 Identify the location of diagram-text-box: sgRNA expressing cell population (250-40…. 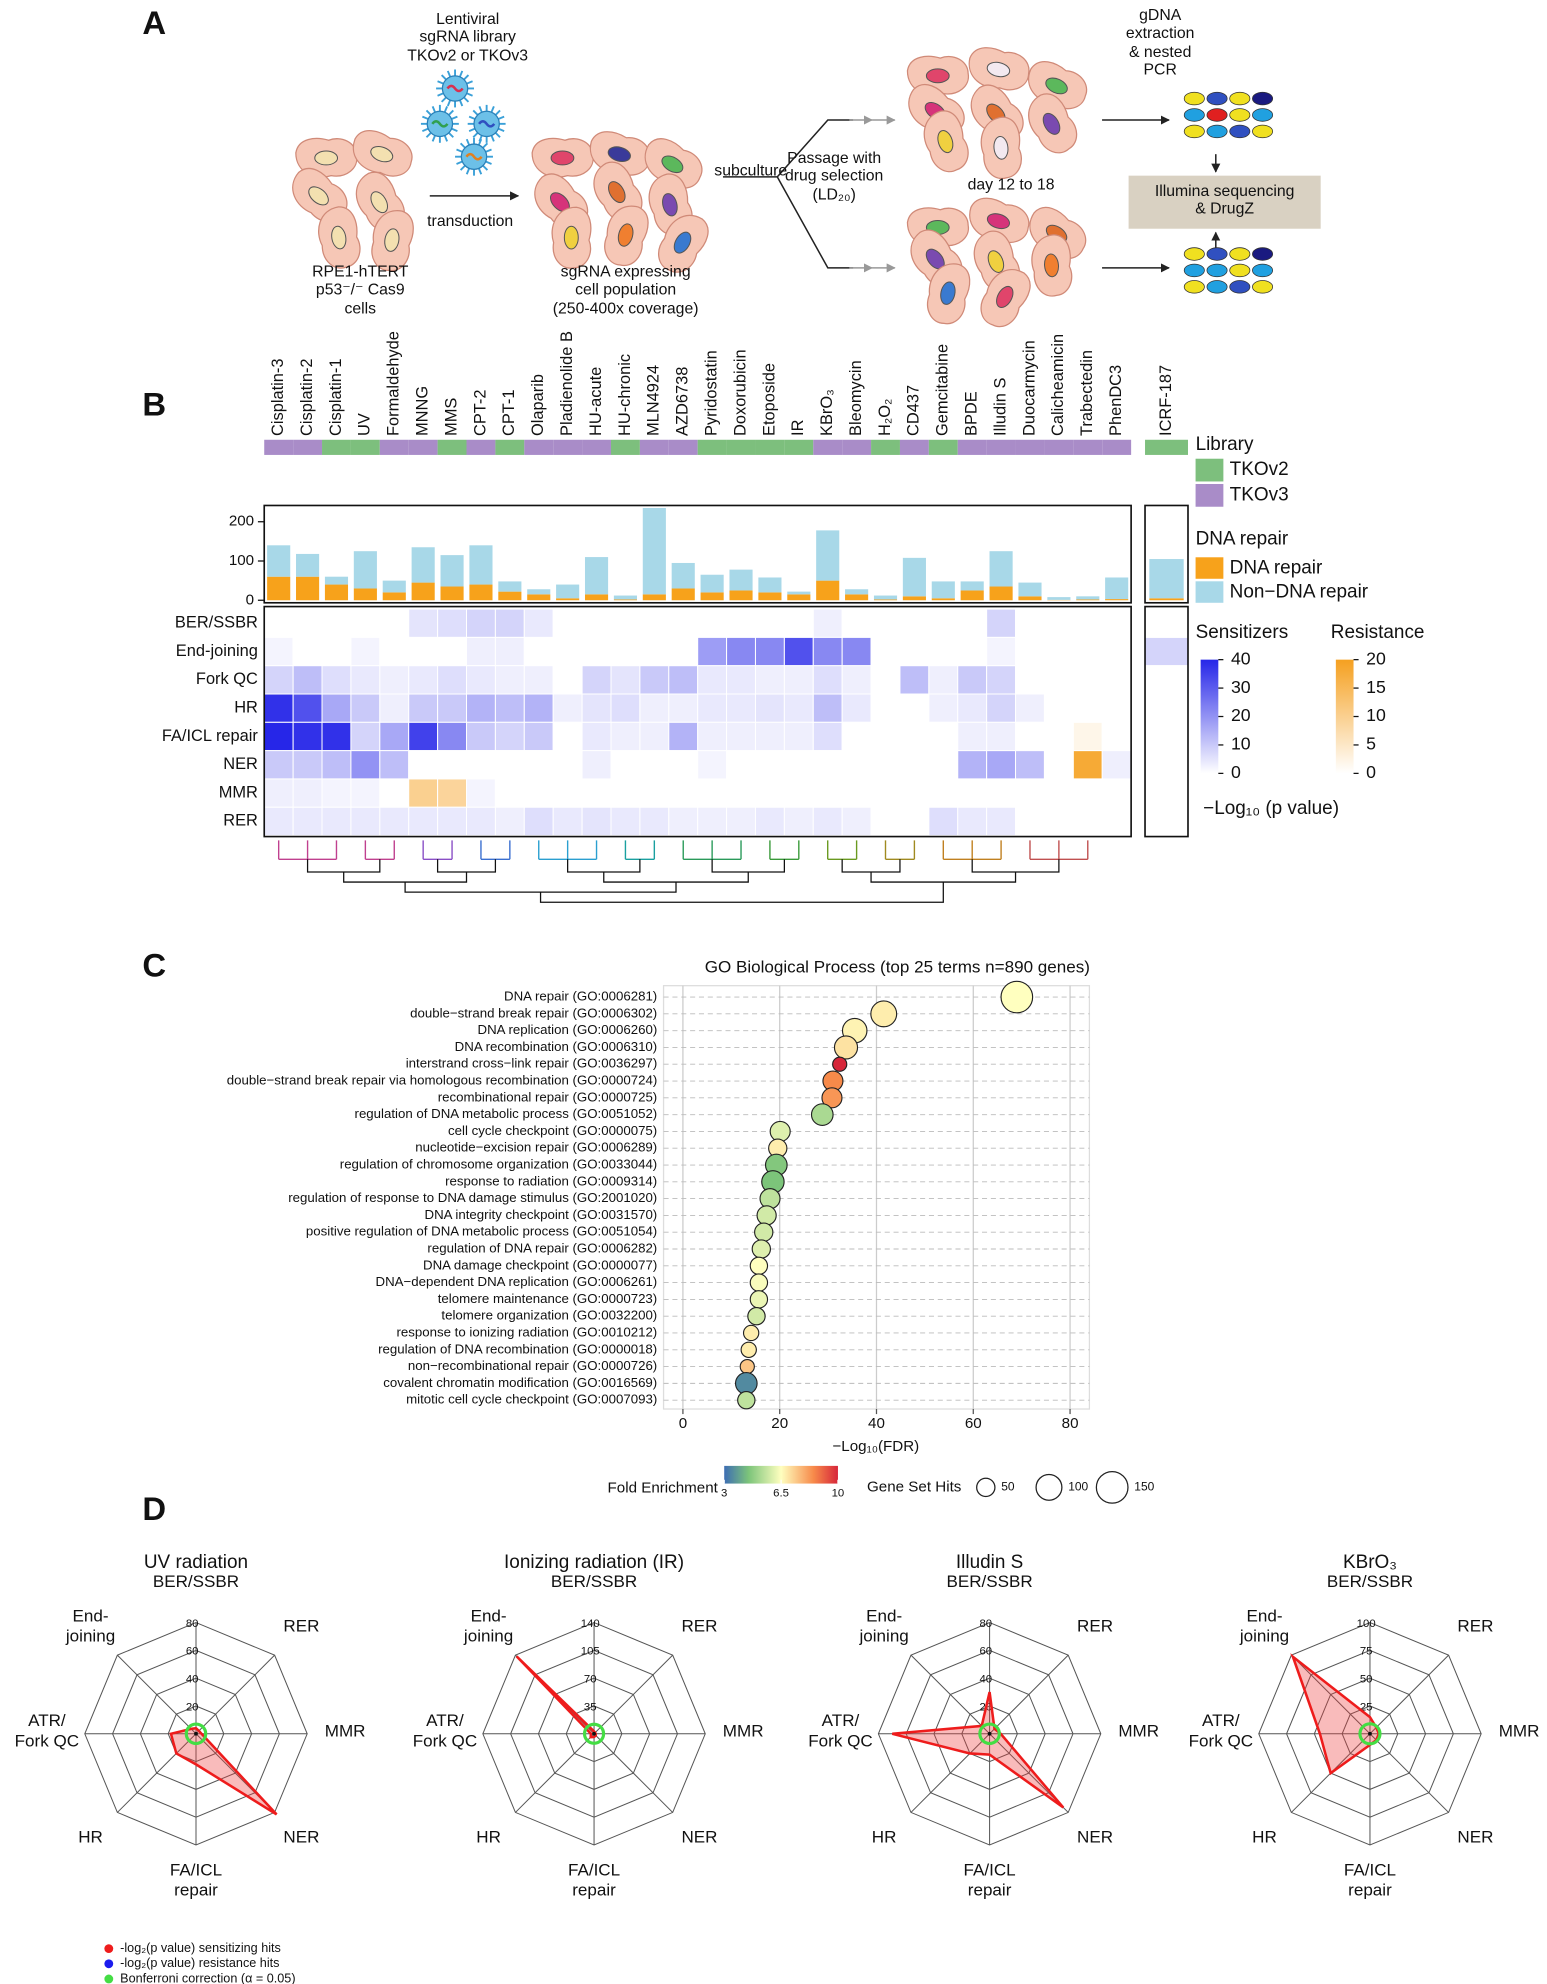
(625, 289).